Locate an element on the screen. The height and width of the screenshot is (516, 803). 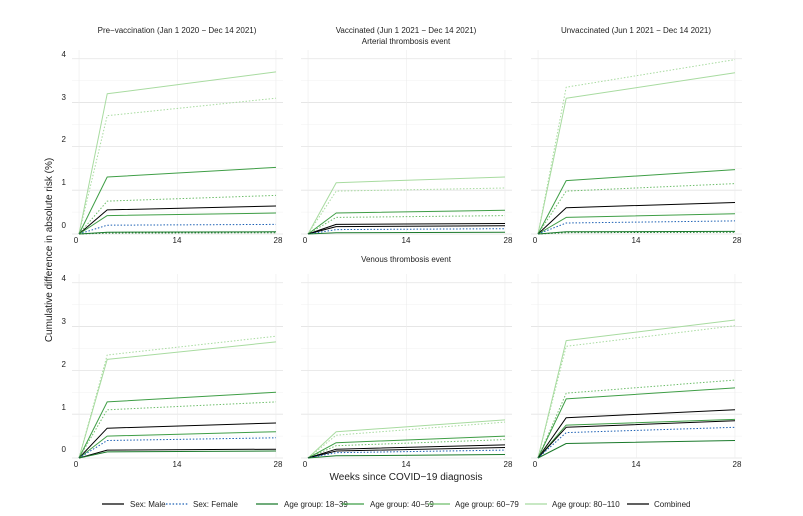
column-title-vaccinated: Vaccinated (Jun 1 2021 − Dec 14 2021) is located at coordinates (406, 30).